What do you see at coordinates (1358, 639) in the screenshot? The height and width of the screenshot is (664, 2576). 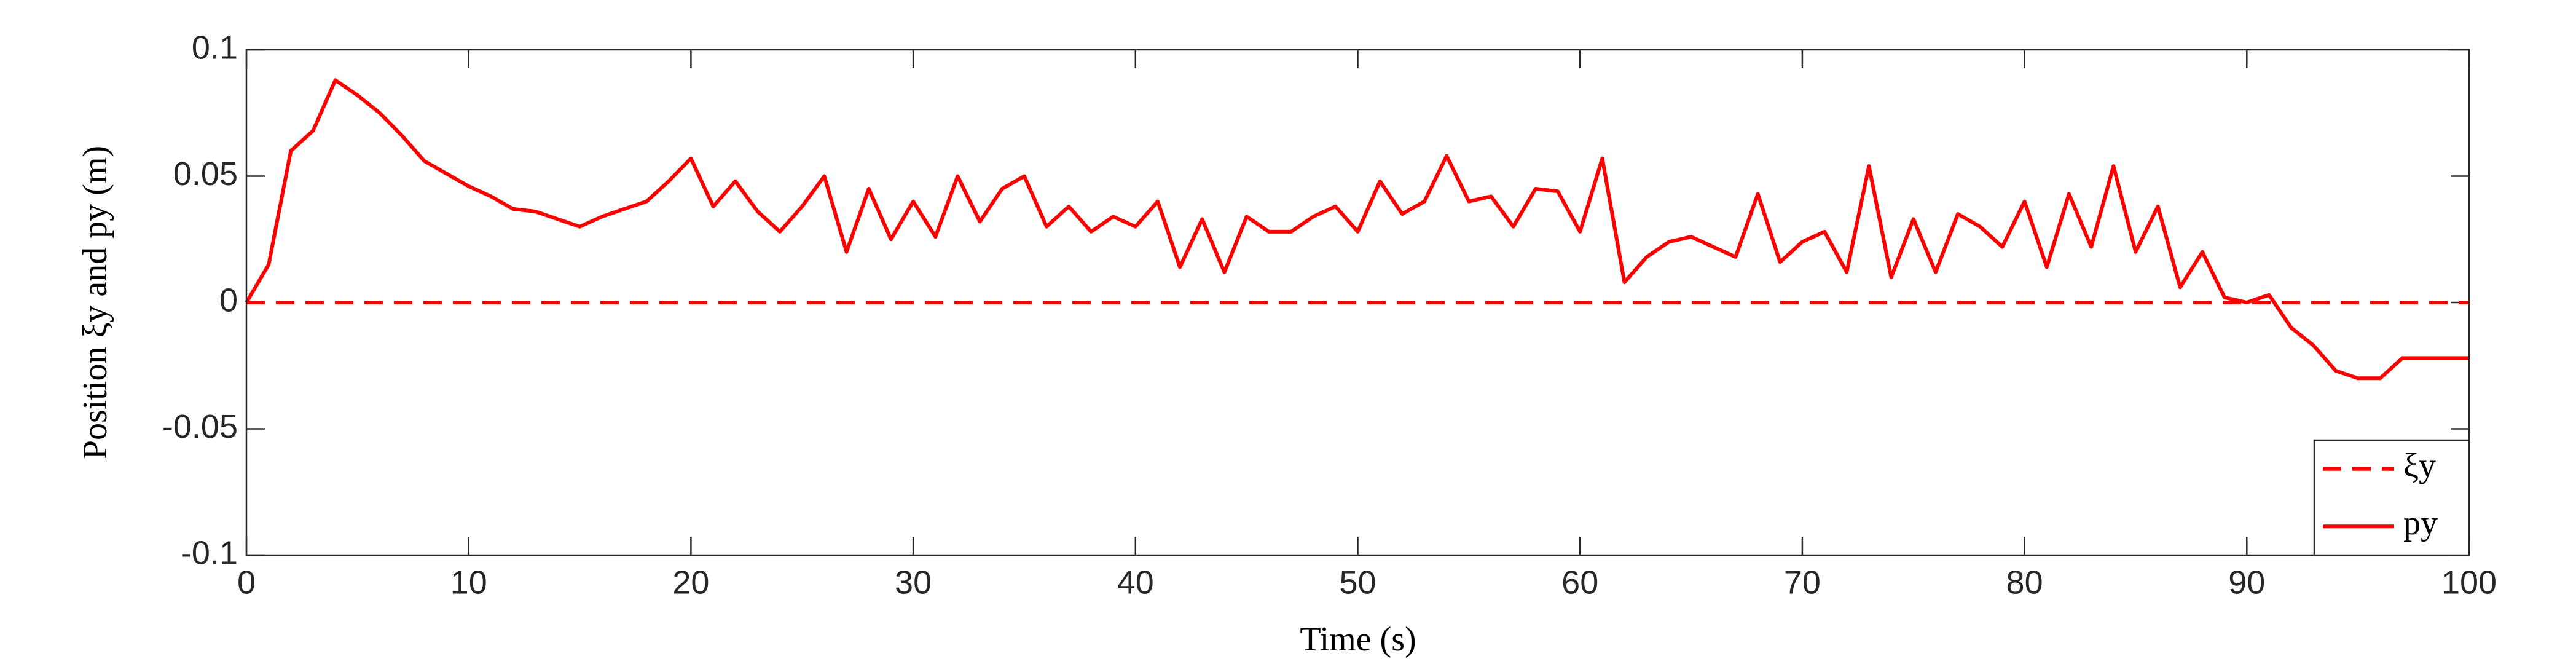 I see `x-axis-label: Time (s)` at bounding box center [1358, 639].